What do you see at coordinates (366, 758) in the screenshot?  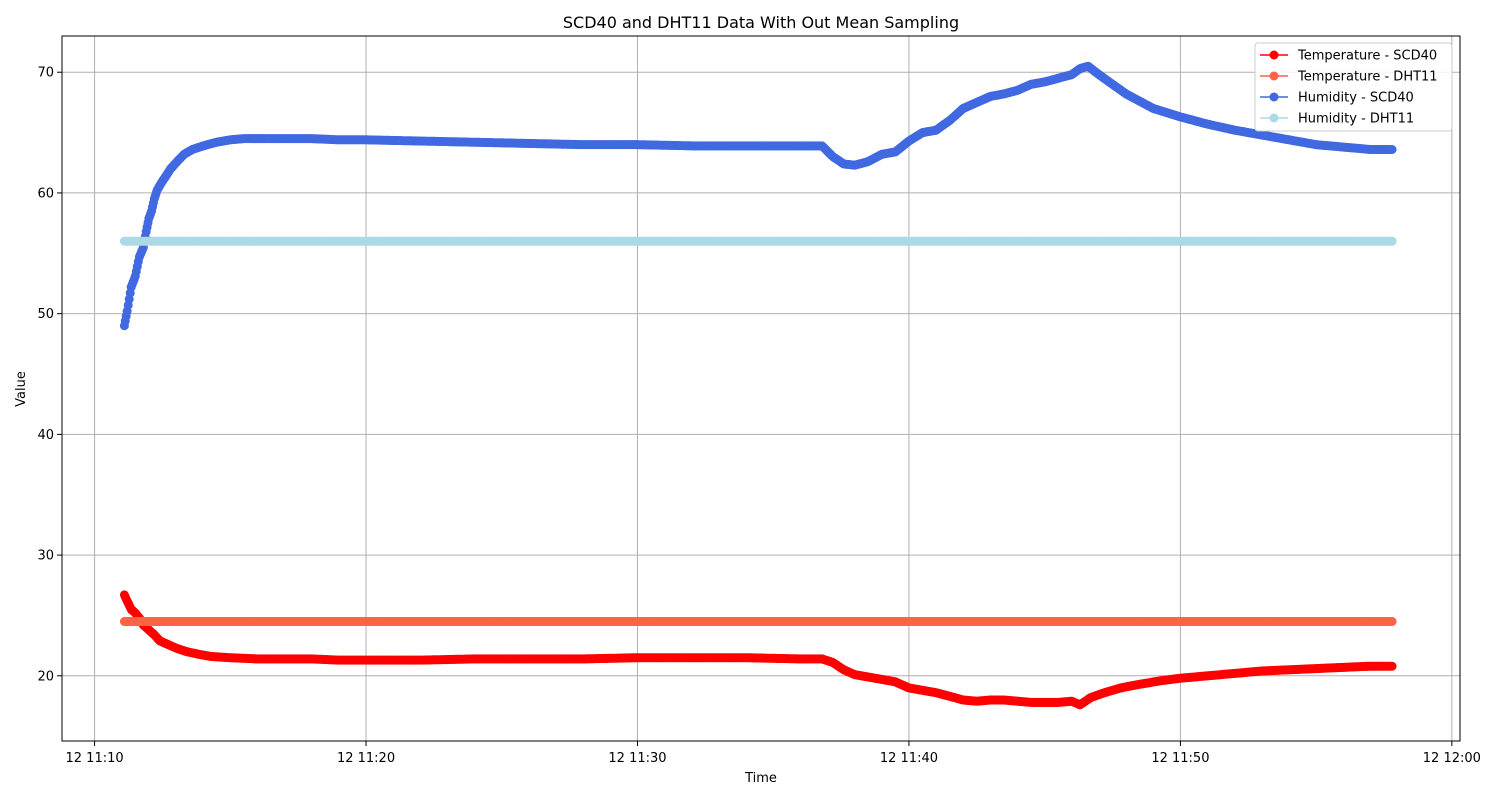 I see `x-tick-label: 12 11:20` at bounding box center [366, 758].